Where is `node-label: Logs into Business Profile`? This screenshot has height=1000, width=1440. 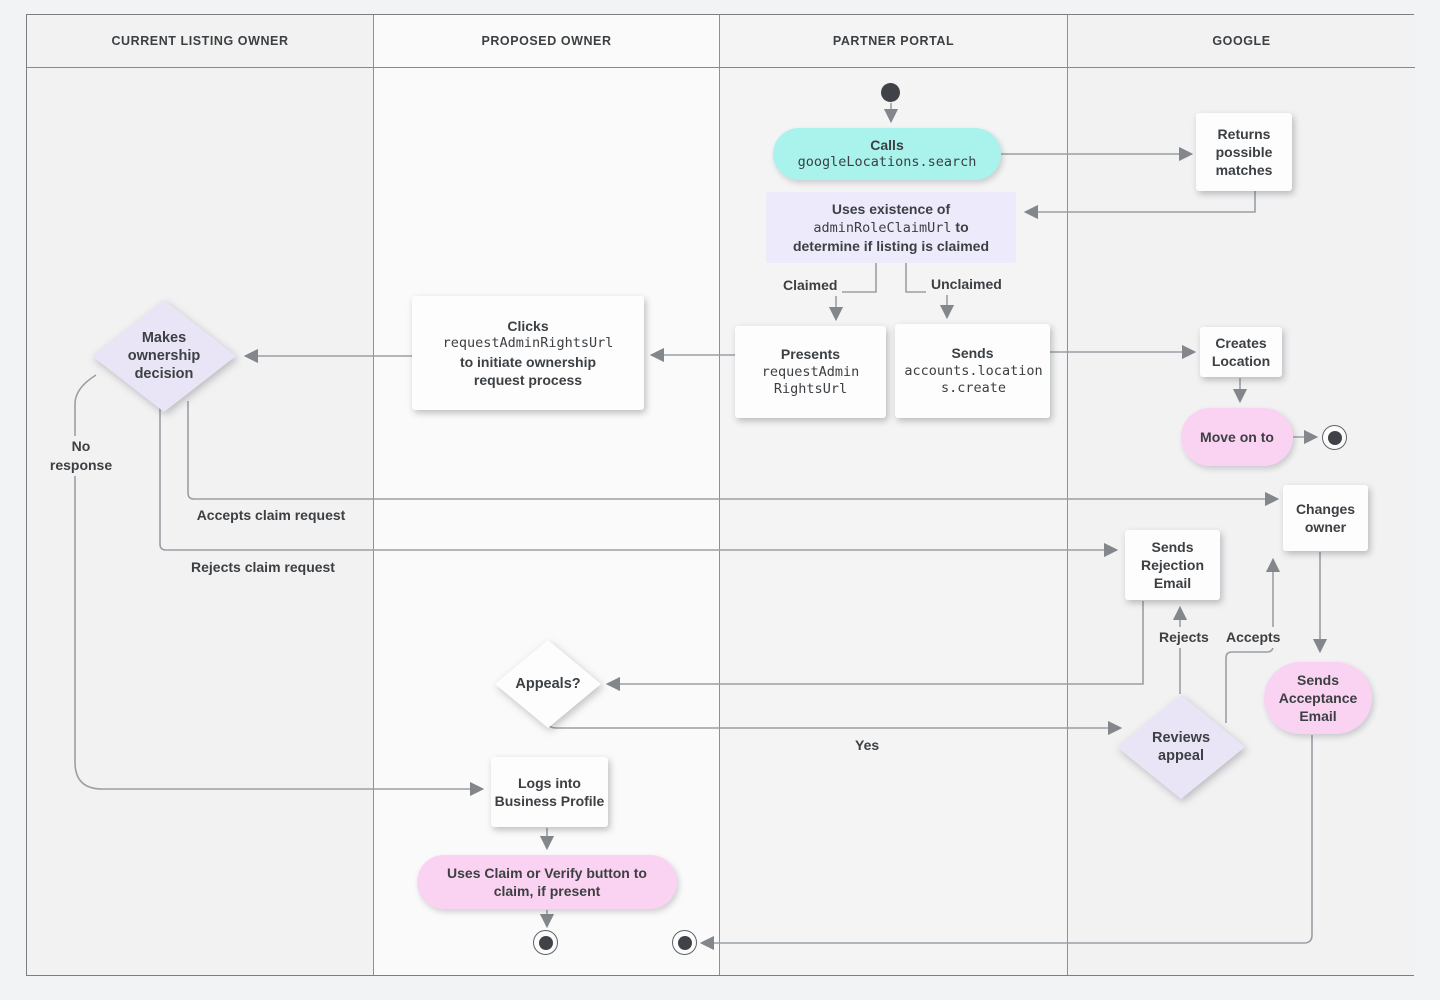 node-label: Logs into Business Profile is located at coordinates (549, 791).